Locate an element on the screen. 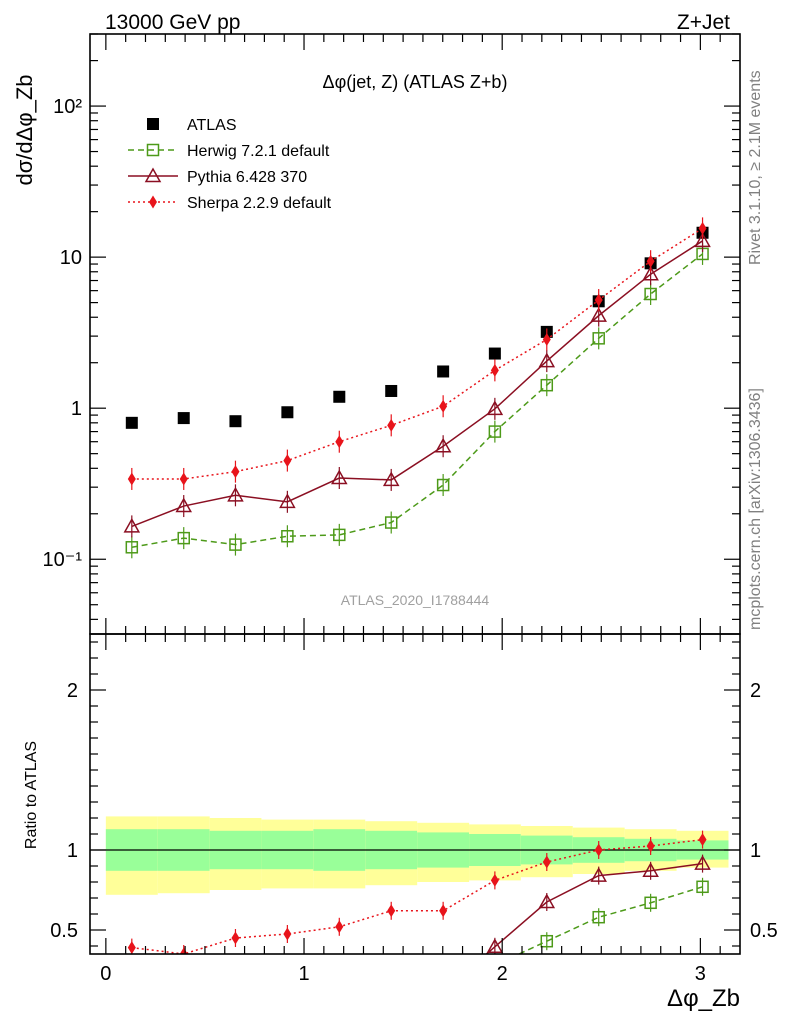  main-y-axis-label: dσ/dΔφ_Zb is located at coordinates (24, 129).